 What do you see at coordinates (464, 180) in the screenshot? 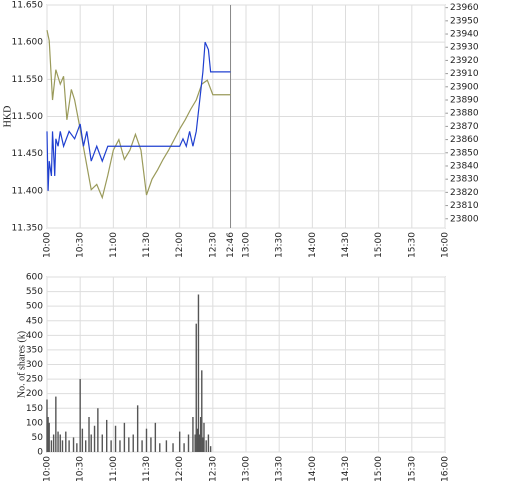
I see `y2-tick-label: 23830` at bounding box center [464, 180].